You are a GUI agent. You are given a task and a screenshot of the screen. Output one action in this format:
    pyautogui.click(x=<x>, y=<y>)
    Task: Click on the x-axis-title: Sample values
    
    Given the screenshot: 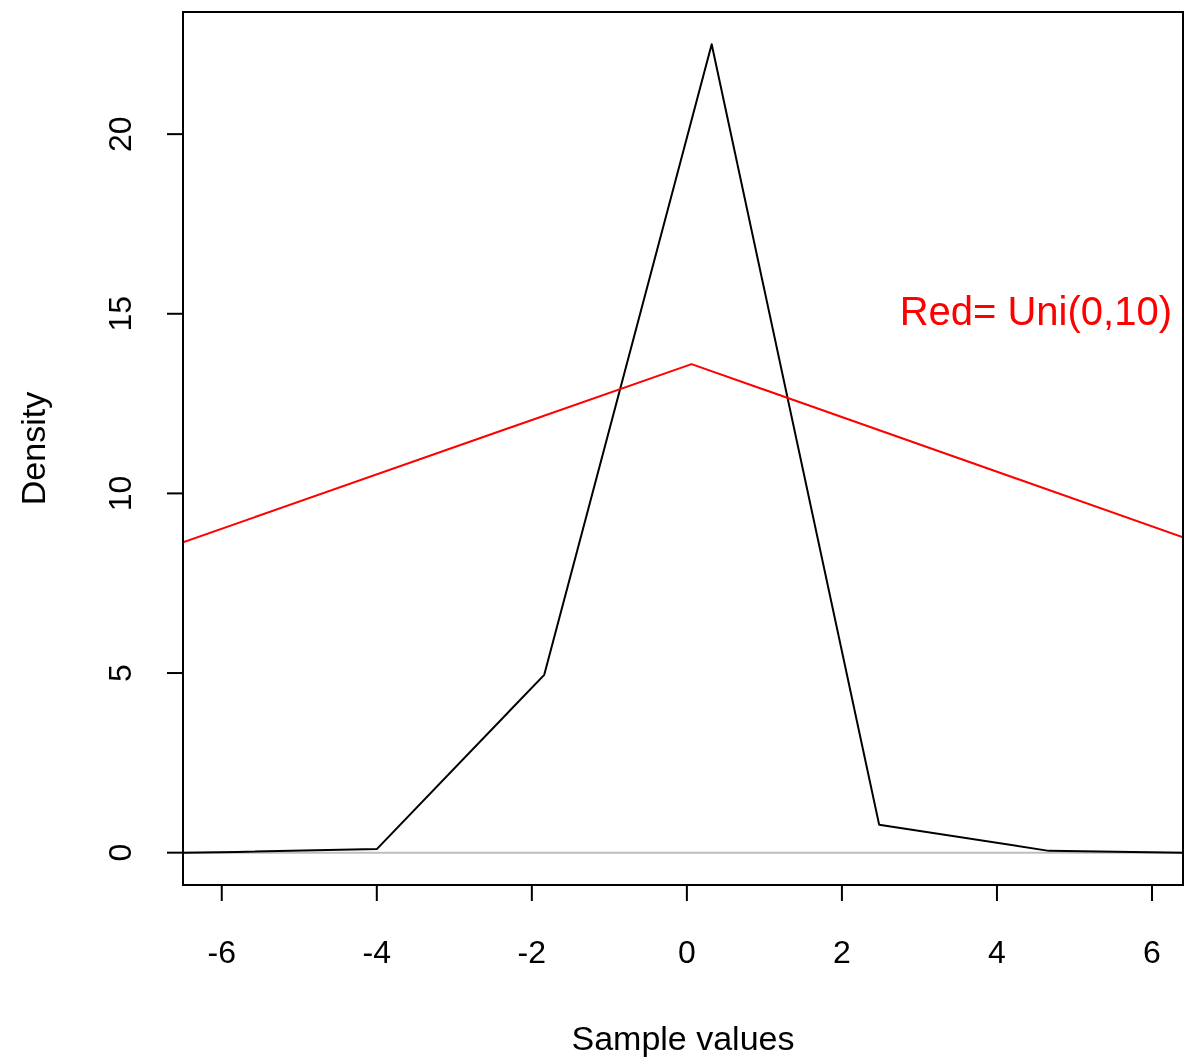 What is the action you would take?
    pyautogui.click(x=683, y=1038)
    